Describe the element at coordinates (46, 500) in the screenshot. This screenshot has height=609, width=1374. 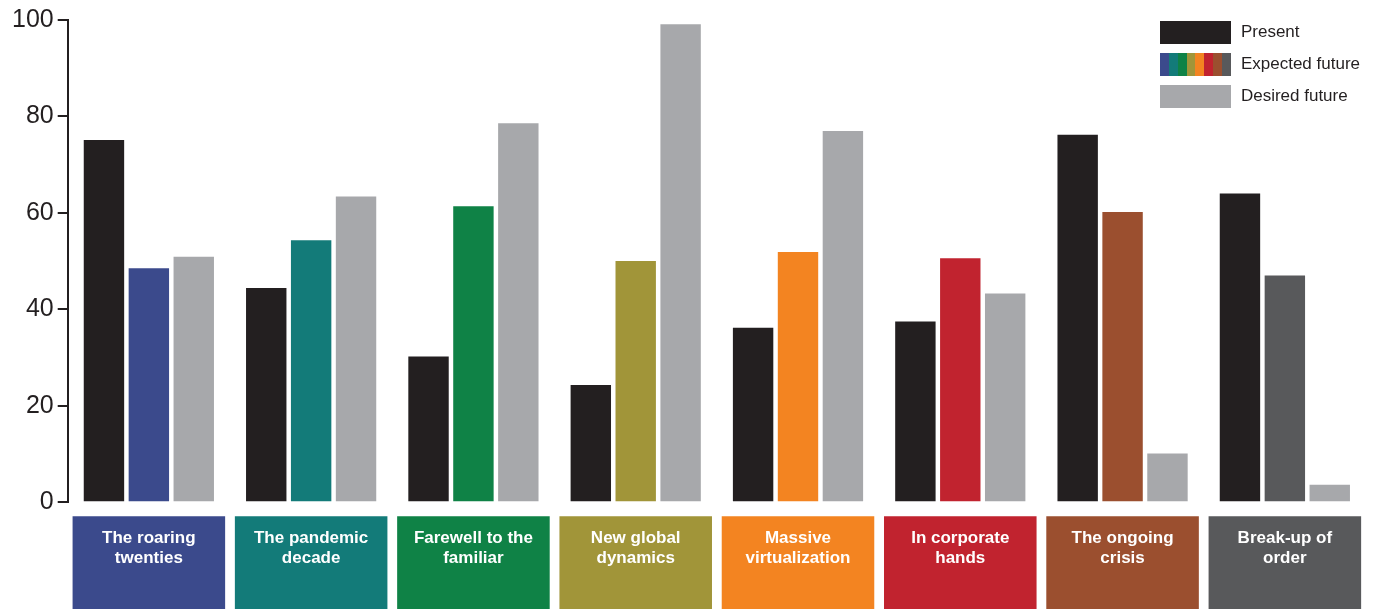
I see `y-tick-label: 0` at that location.